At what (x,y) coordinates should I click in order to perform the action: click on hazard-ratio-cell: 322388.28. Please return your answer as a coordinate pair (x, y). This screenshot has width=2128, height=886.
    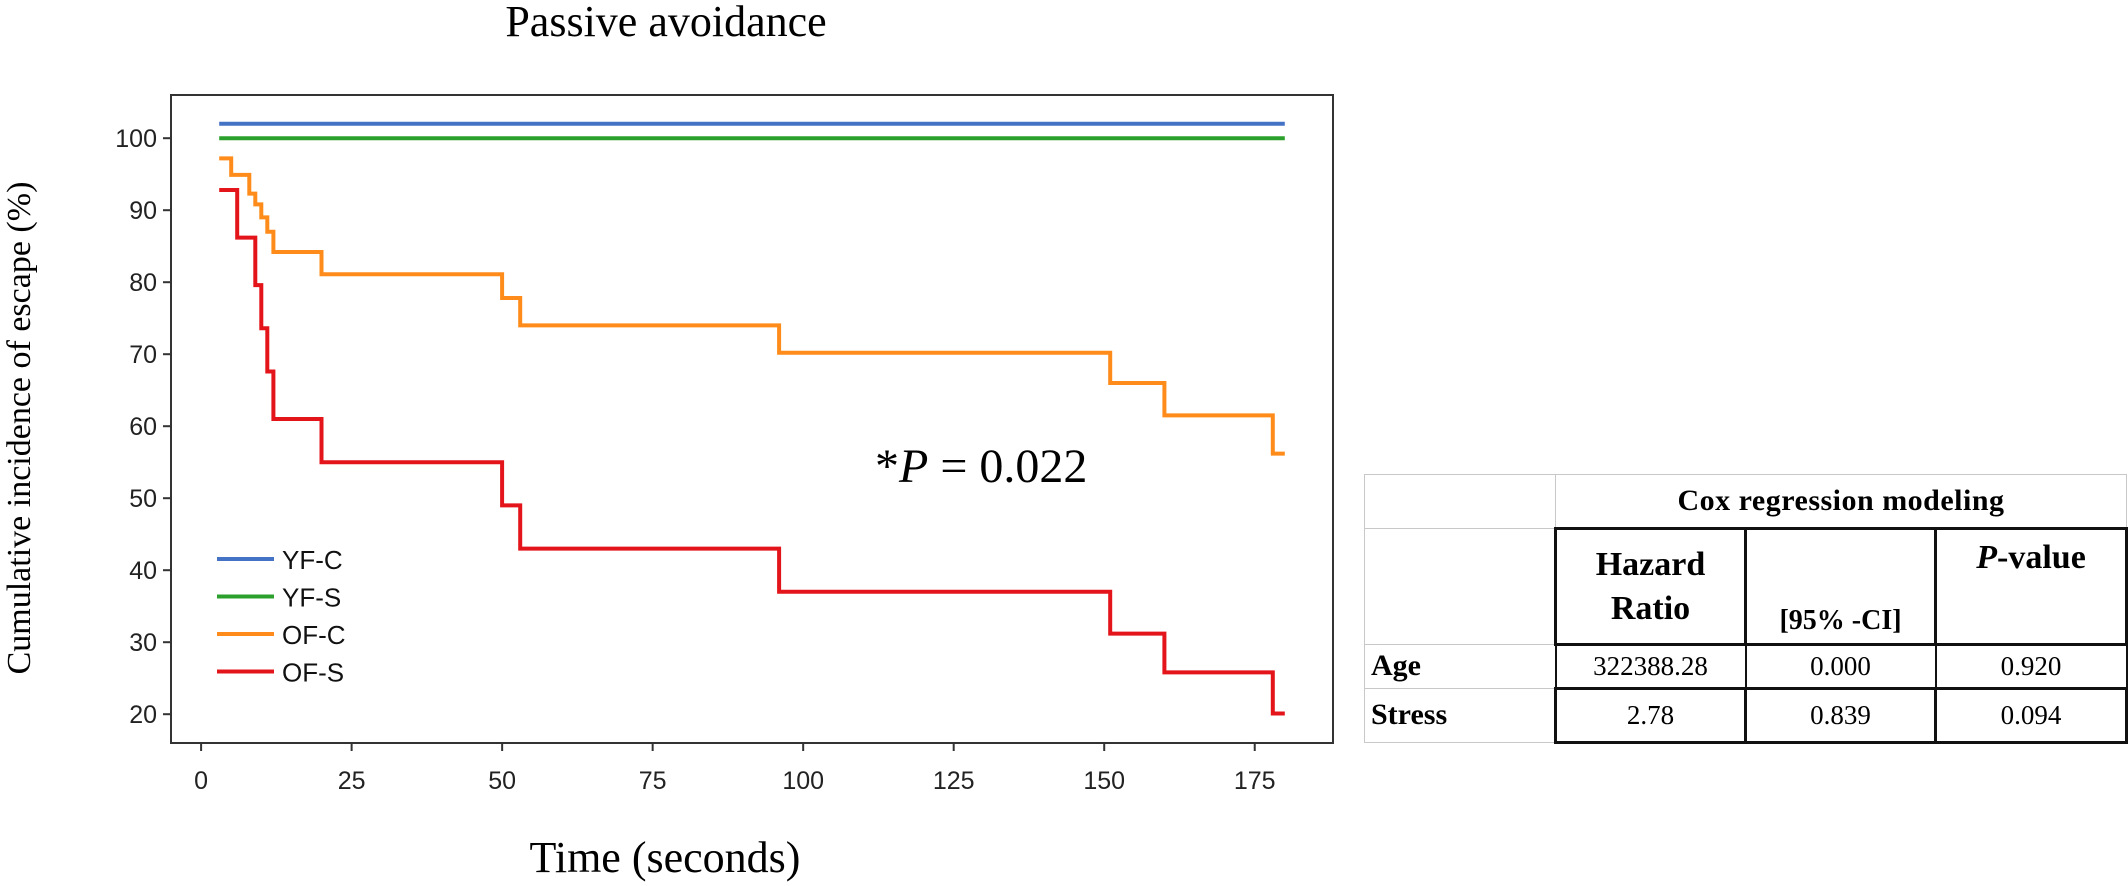
    Looking at the image, I should click on (1650, 666).